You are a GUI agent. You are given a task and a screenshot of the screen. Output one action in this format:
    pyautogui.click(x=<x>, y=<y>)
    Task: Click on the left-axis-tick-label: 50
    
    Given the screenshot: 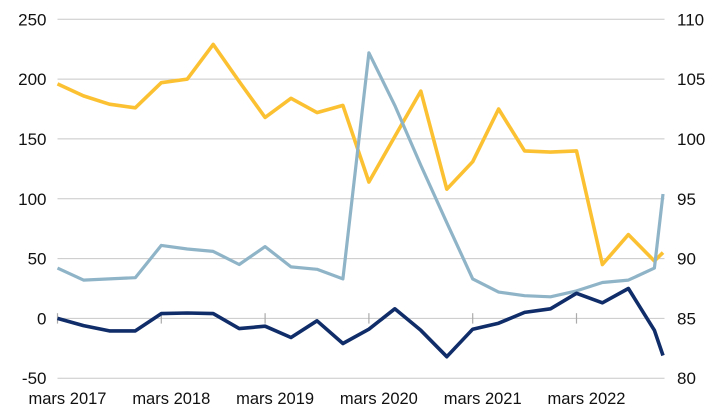 What is the action you would take?
    pyautogui.click(x=37, y=259)
    